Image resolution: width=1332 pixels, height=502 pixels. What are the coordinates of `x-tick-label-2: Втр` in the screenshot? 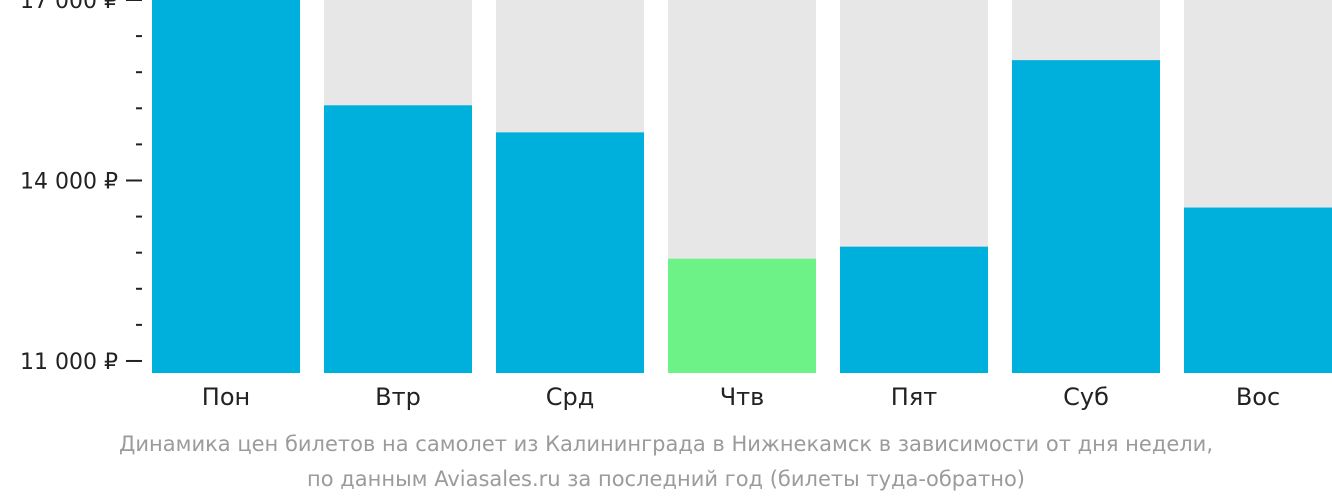 It's located at (398, 397).